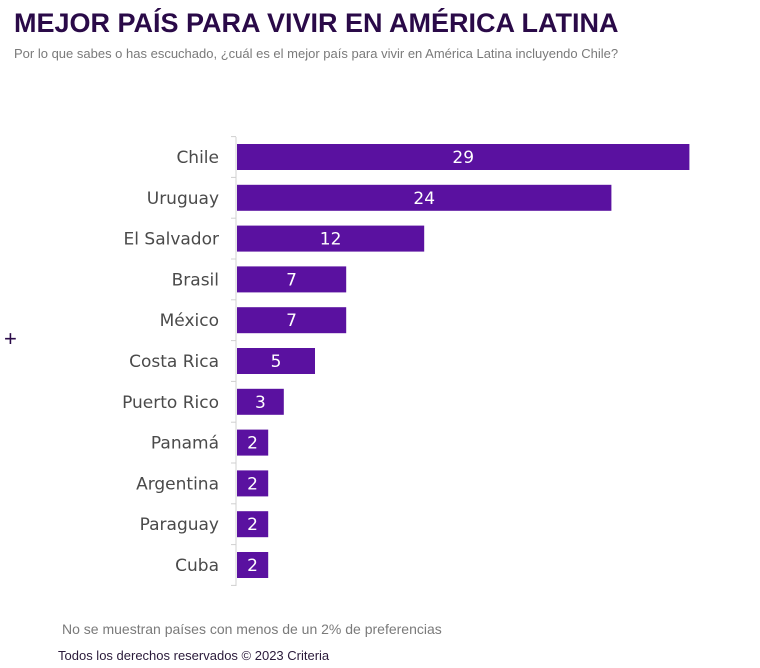 The image size is (760, 668). I want to click on category-label: Panamá, so click(185, 444).